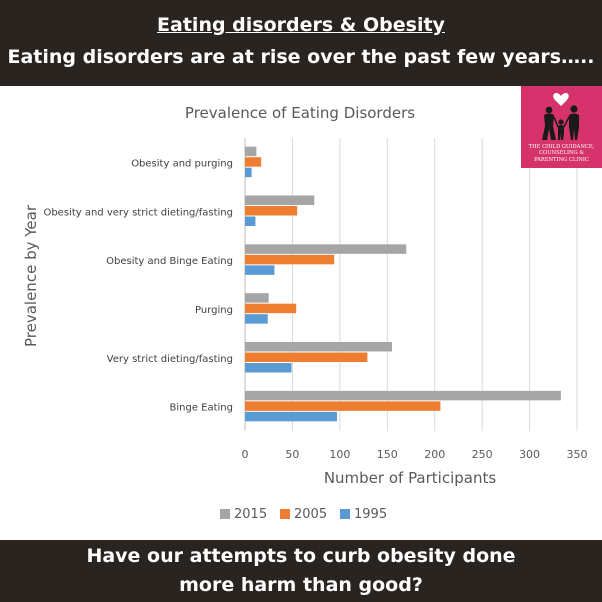 Image resolution: width=602 pixels, height=602 pixels. I want to click on legend-swatch-2005, so click(285, 514).